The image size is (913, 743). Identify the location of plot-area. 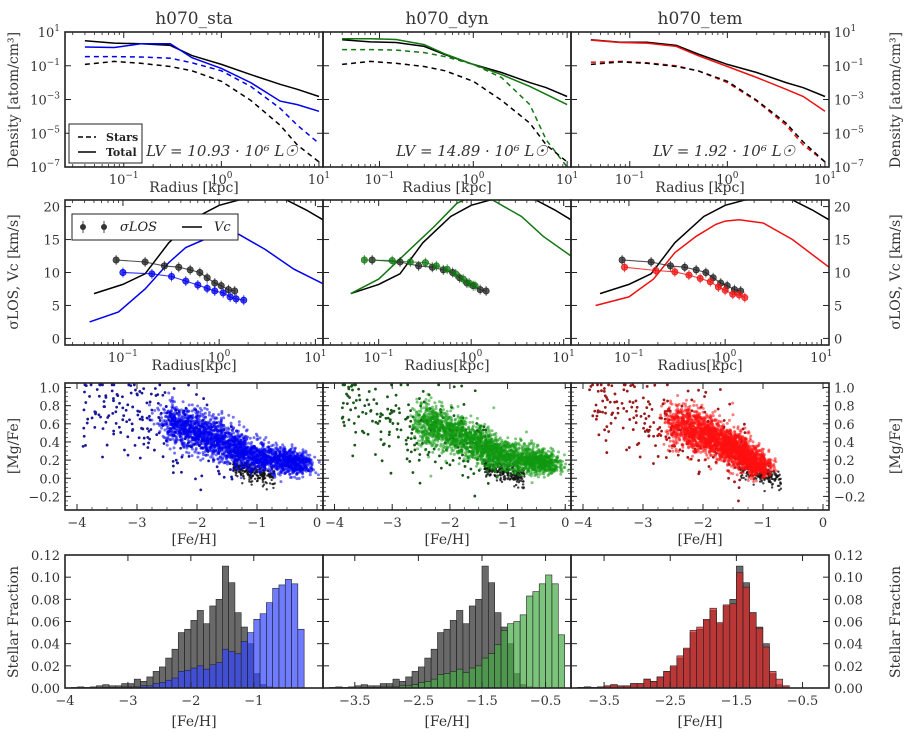
(455, 440).